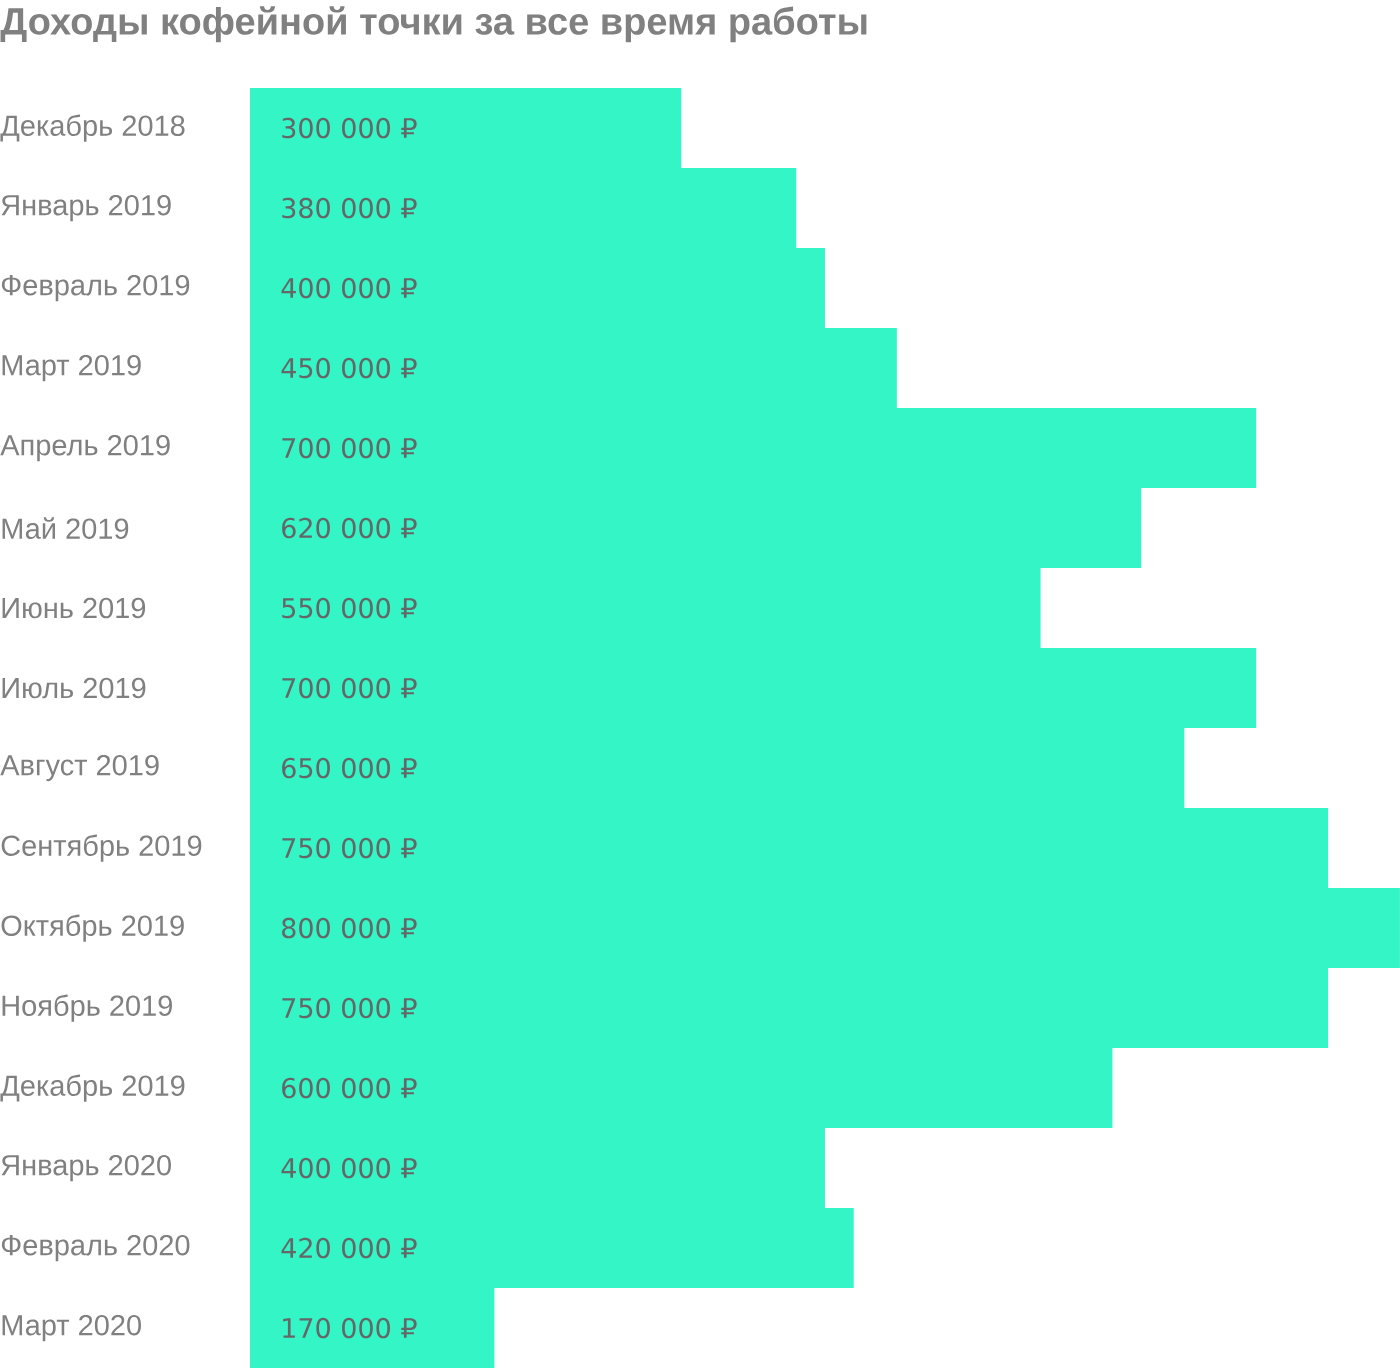 The image size is (1400, 1368). What do you see at coordinates (92, 928) in the screenshot?
I see `y-tick-label: Октябрь 2019` at bounding box center [92, 928].